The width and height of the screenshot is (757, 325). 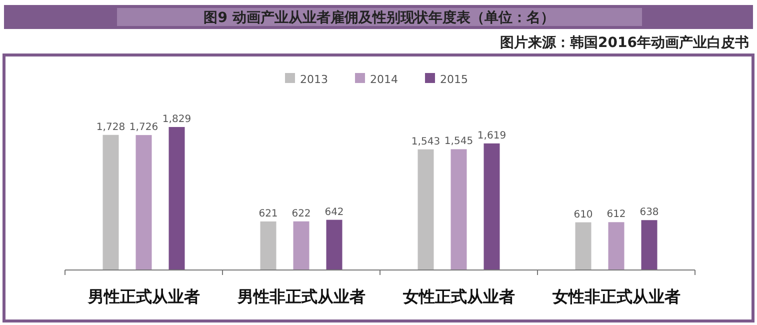 What do you see at coordinates (425, 142) in the screenshot?
I see `data-label: 1,543` at bounding box center [425, 142].